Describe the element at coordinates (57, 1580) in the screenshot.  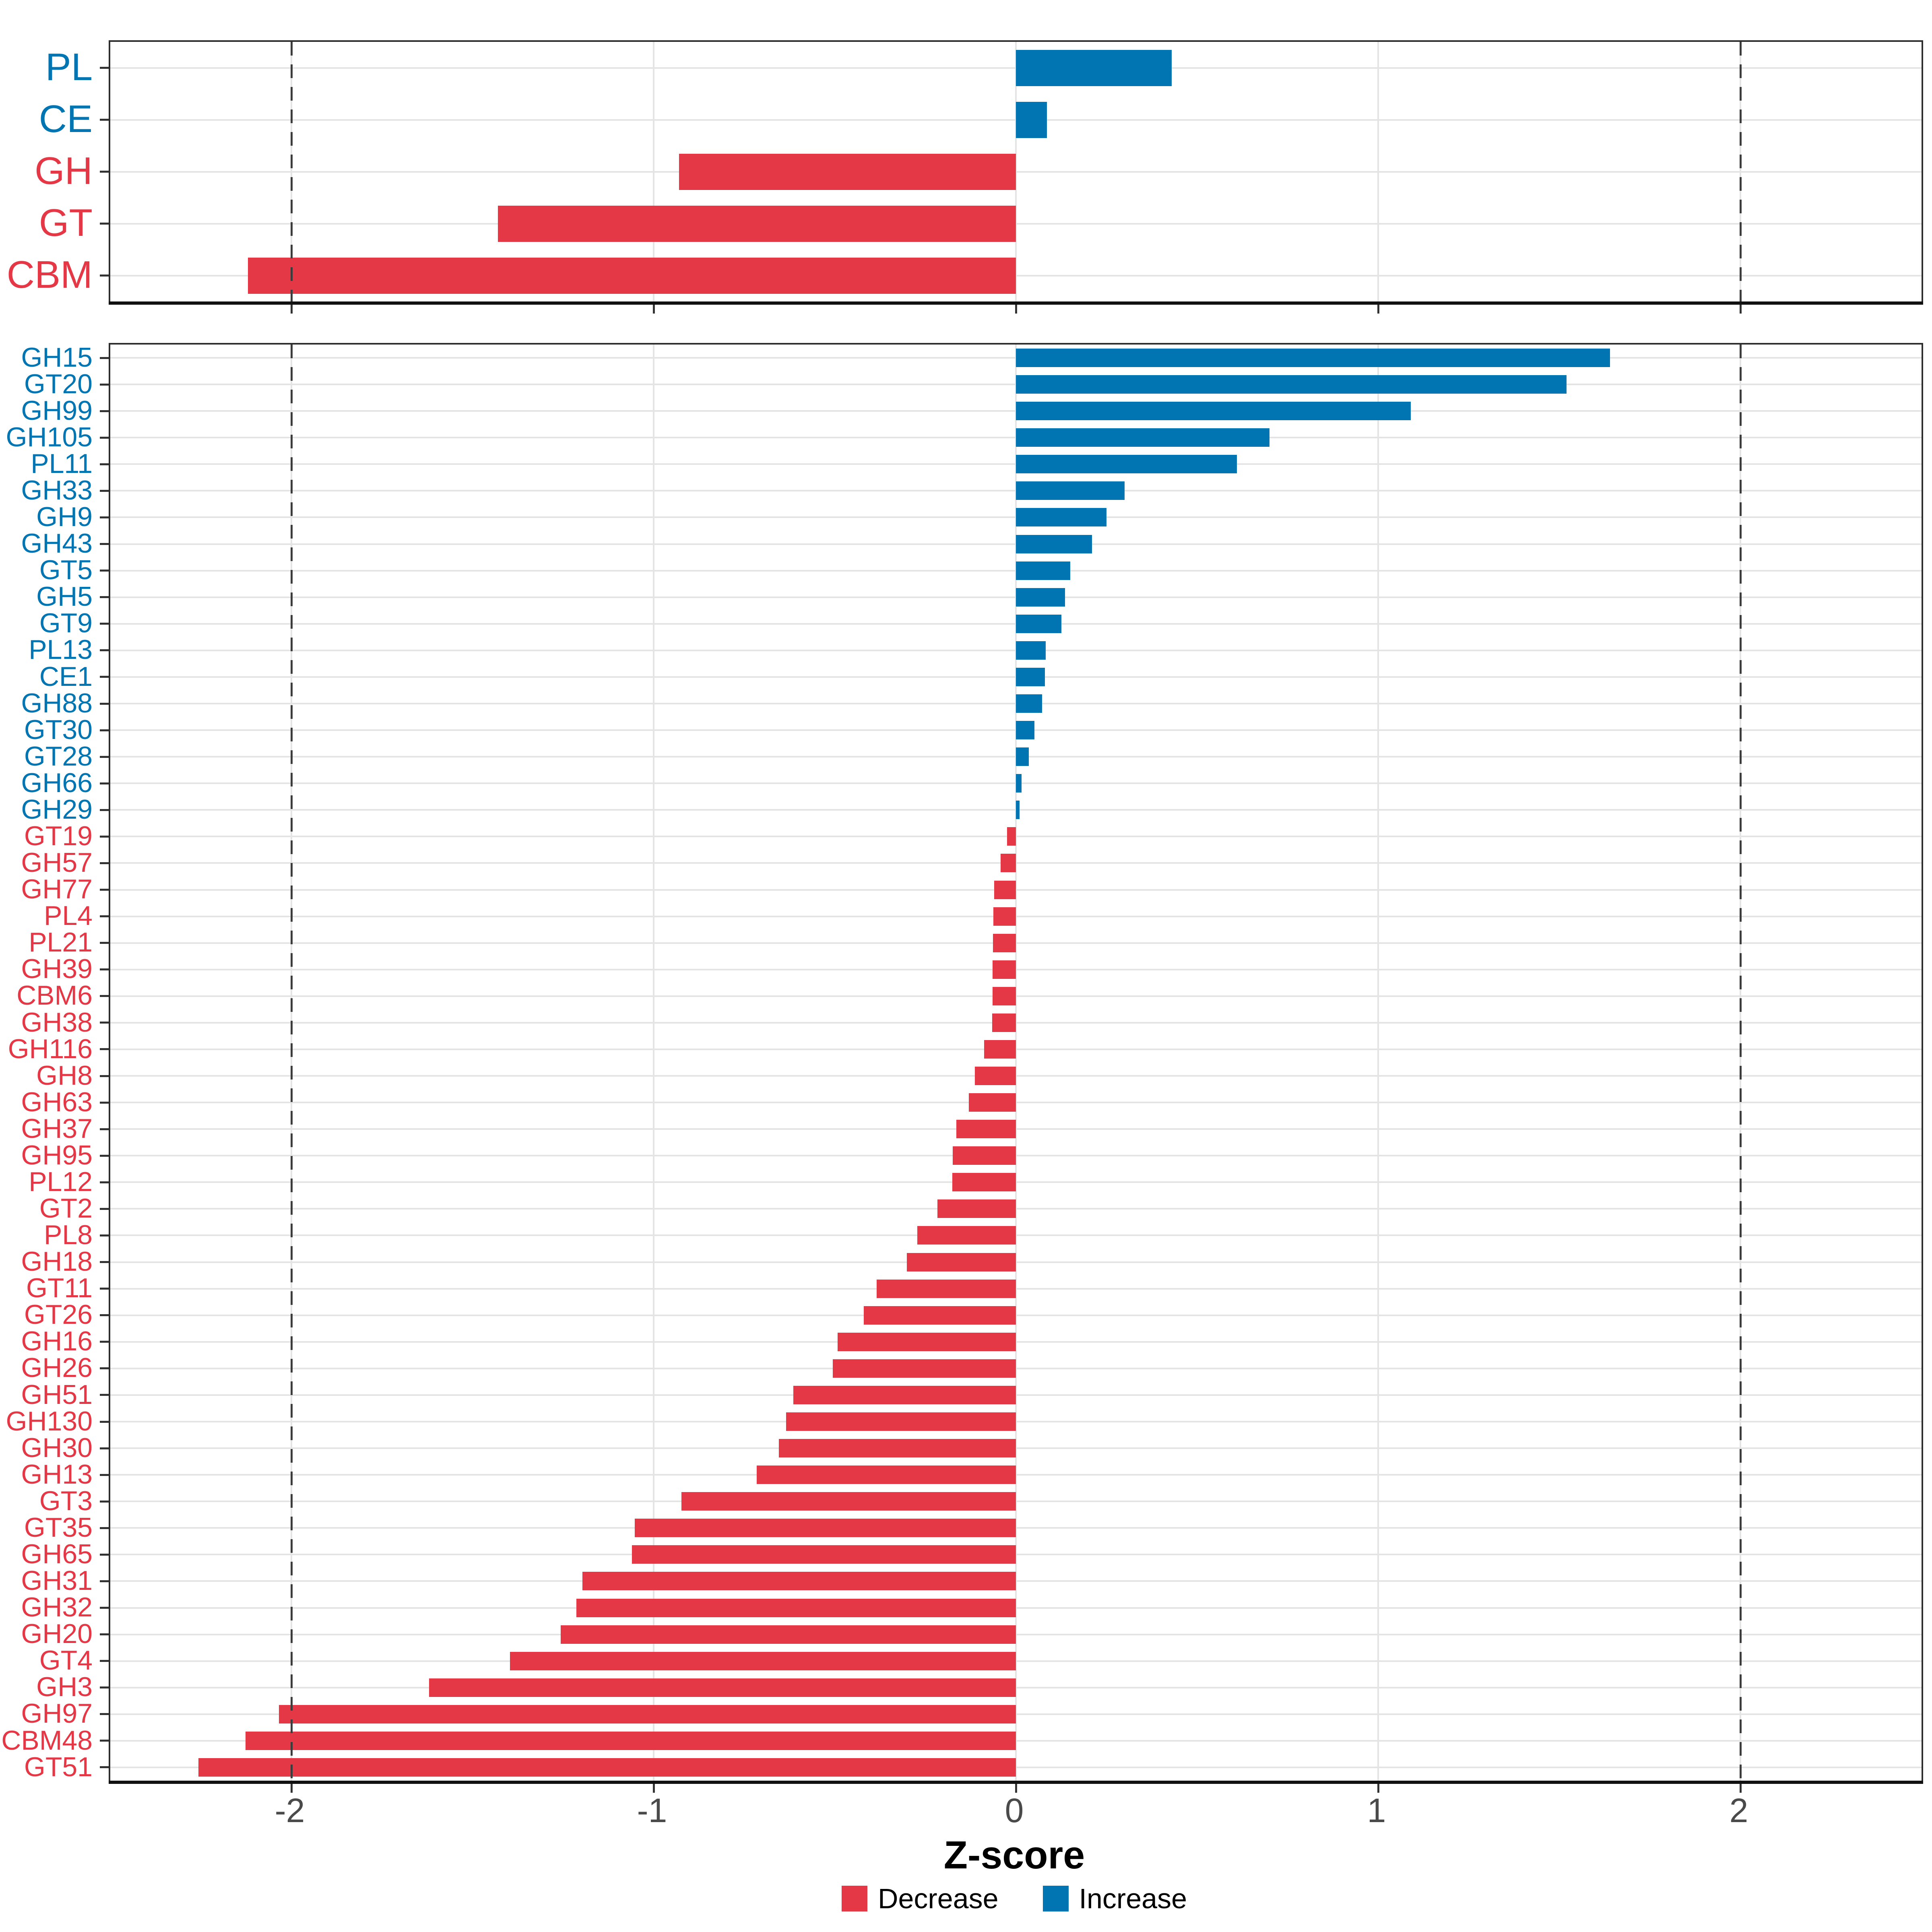
I see `y-label-GH31: GH31` at that location.